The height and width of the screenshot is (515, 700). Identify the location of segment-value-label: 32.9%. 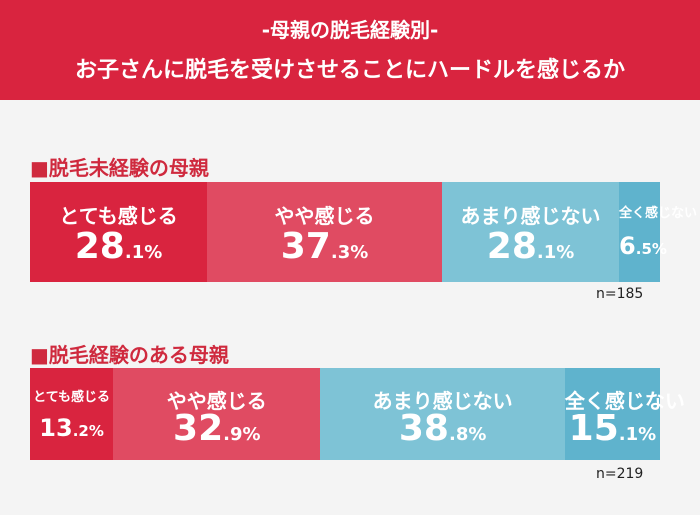
(217, 429).